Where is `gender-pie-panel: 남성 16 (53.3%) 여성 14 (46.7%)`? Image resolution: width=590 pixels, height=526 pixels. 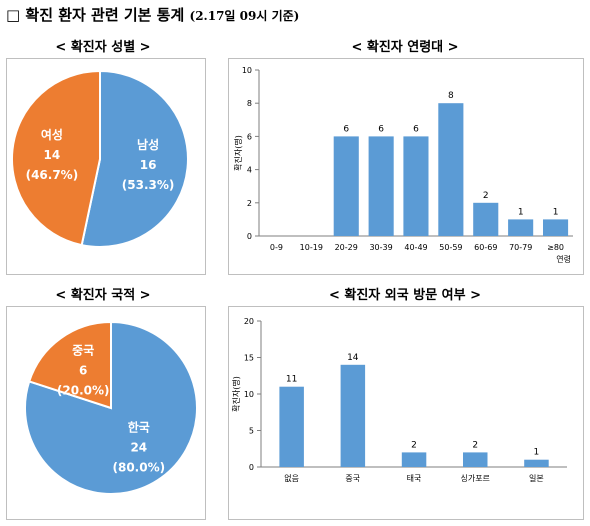 gender-pie-panel: 남성 16 (53.3%) 여성 14 (46.7%) is located at coordinates (106, 166).